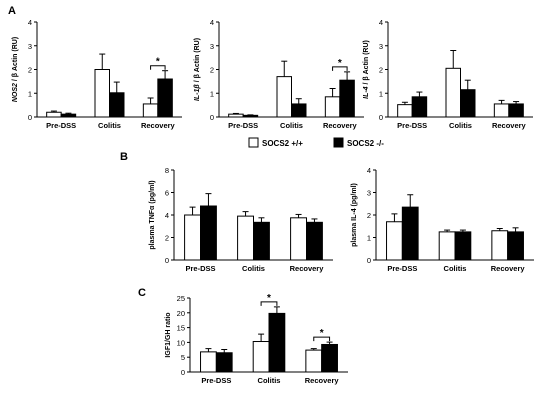  I want to click on legend-swatch-knockout, so click(338, 142).